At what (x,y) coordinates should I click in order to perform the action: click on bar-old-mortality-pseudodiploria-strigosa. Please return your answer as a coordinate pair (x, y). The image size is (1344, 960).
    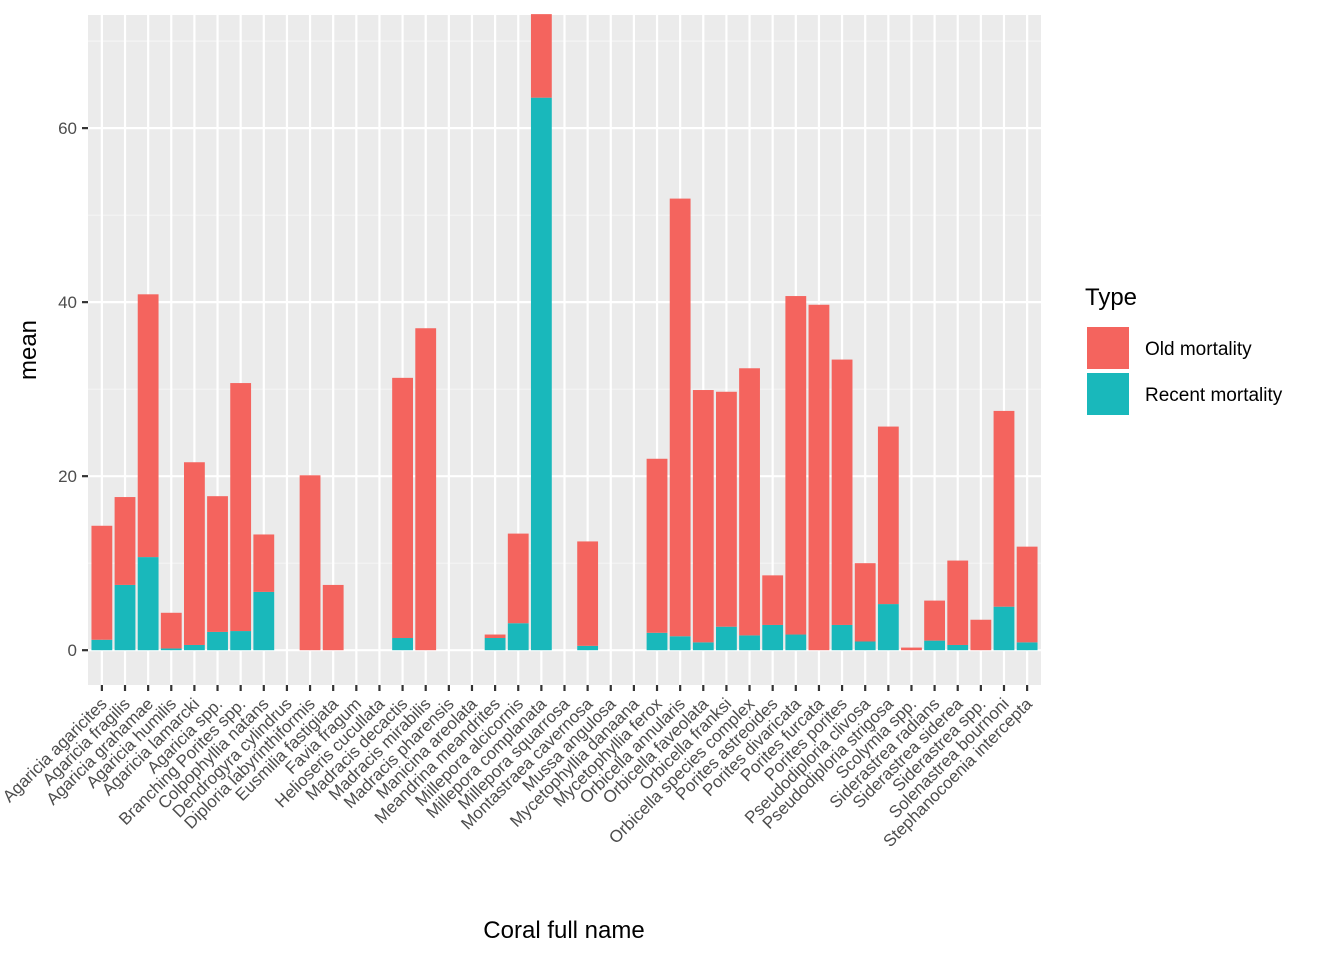
    Looking at the image, I should click on (888, 515).